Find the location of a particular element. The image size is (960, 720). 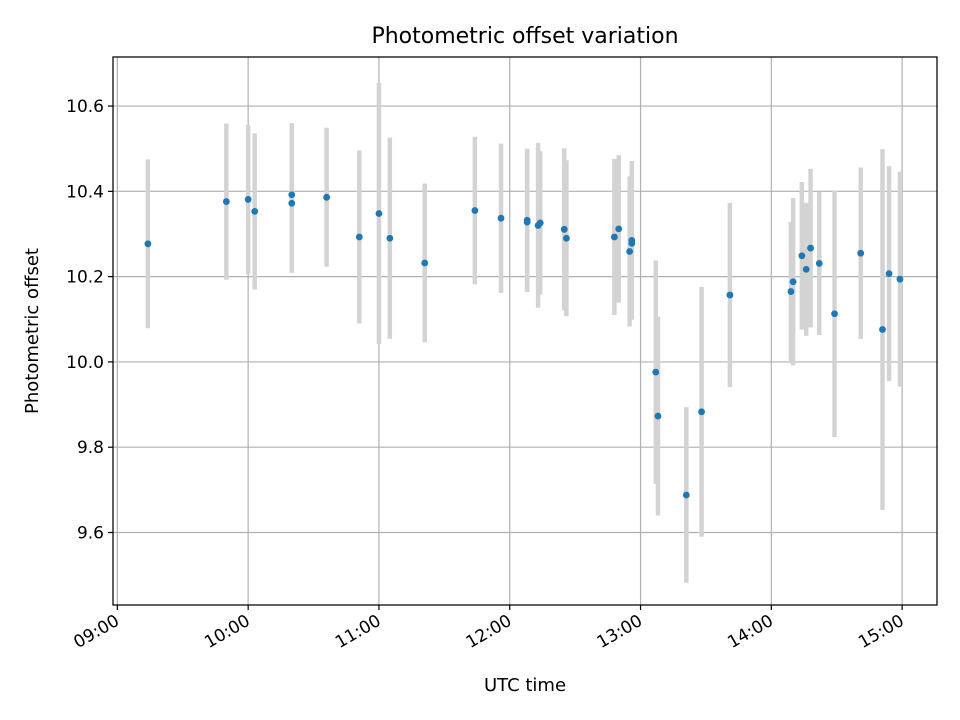

x-axis-label: UTC time is located at coordinates (525, 685).